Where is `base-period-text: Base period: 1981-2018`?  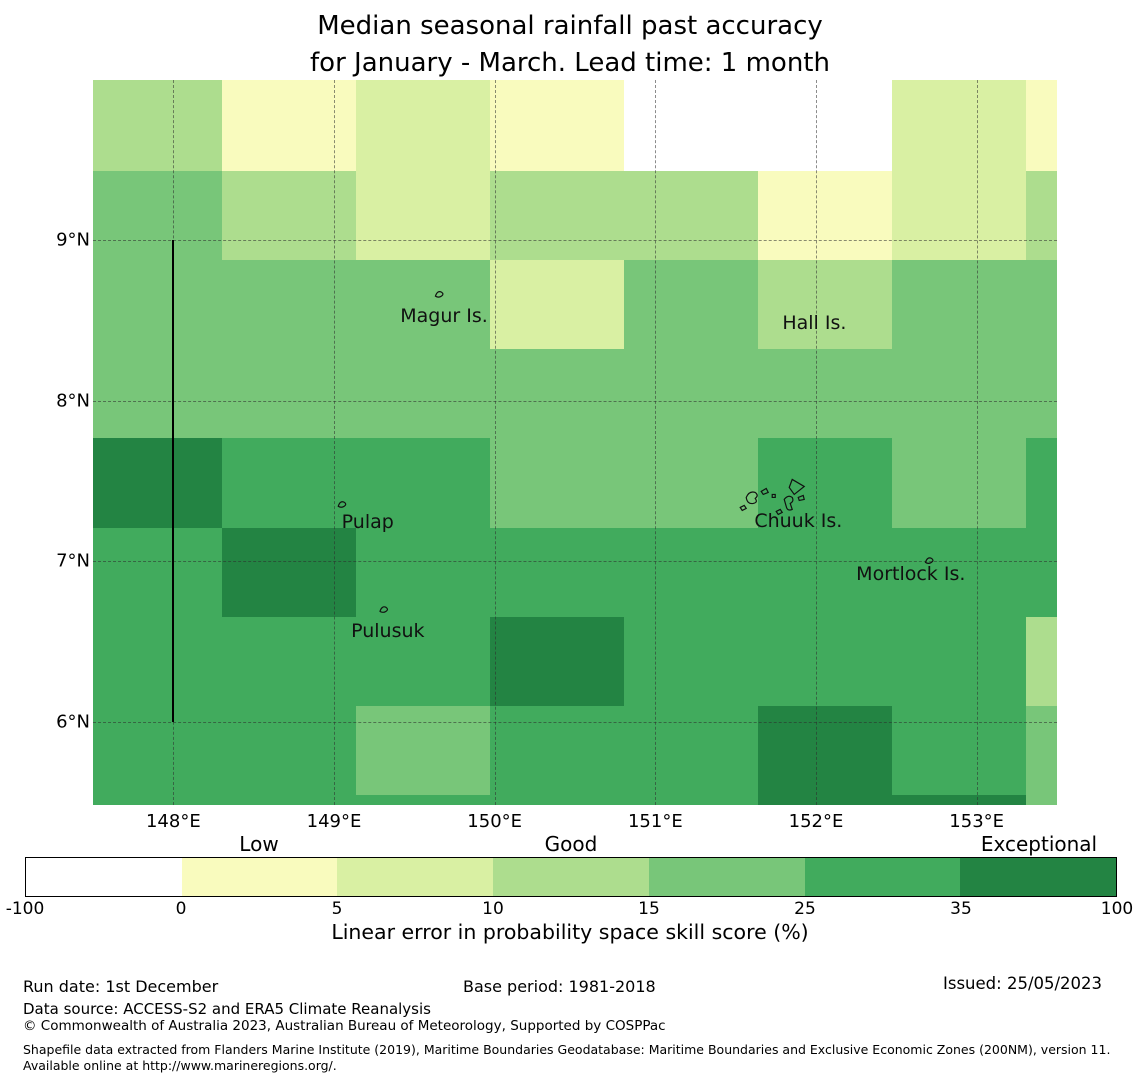 base-period-text: Base period: 1981-2018 is located at coordinates (559, 986).